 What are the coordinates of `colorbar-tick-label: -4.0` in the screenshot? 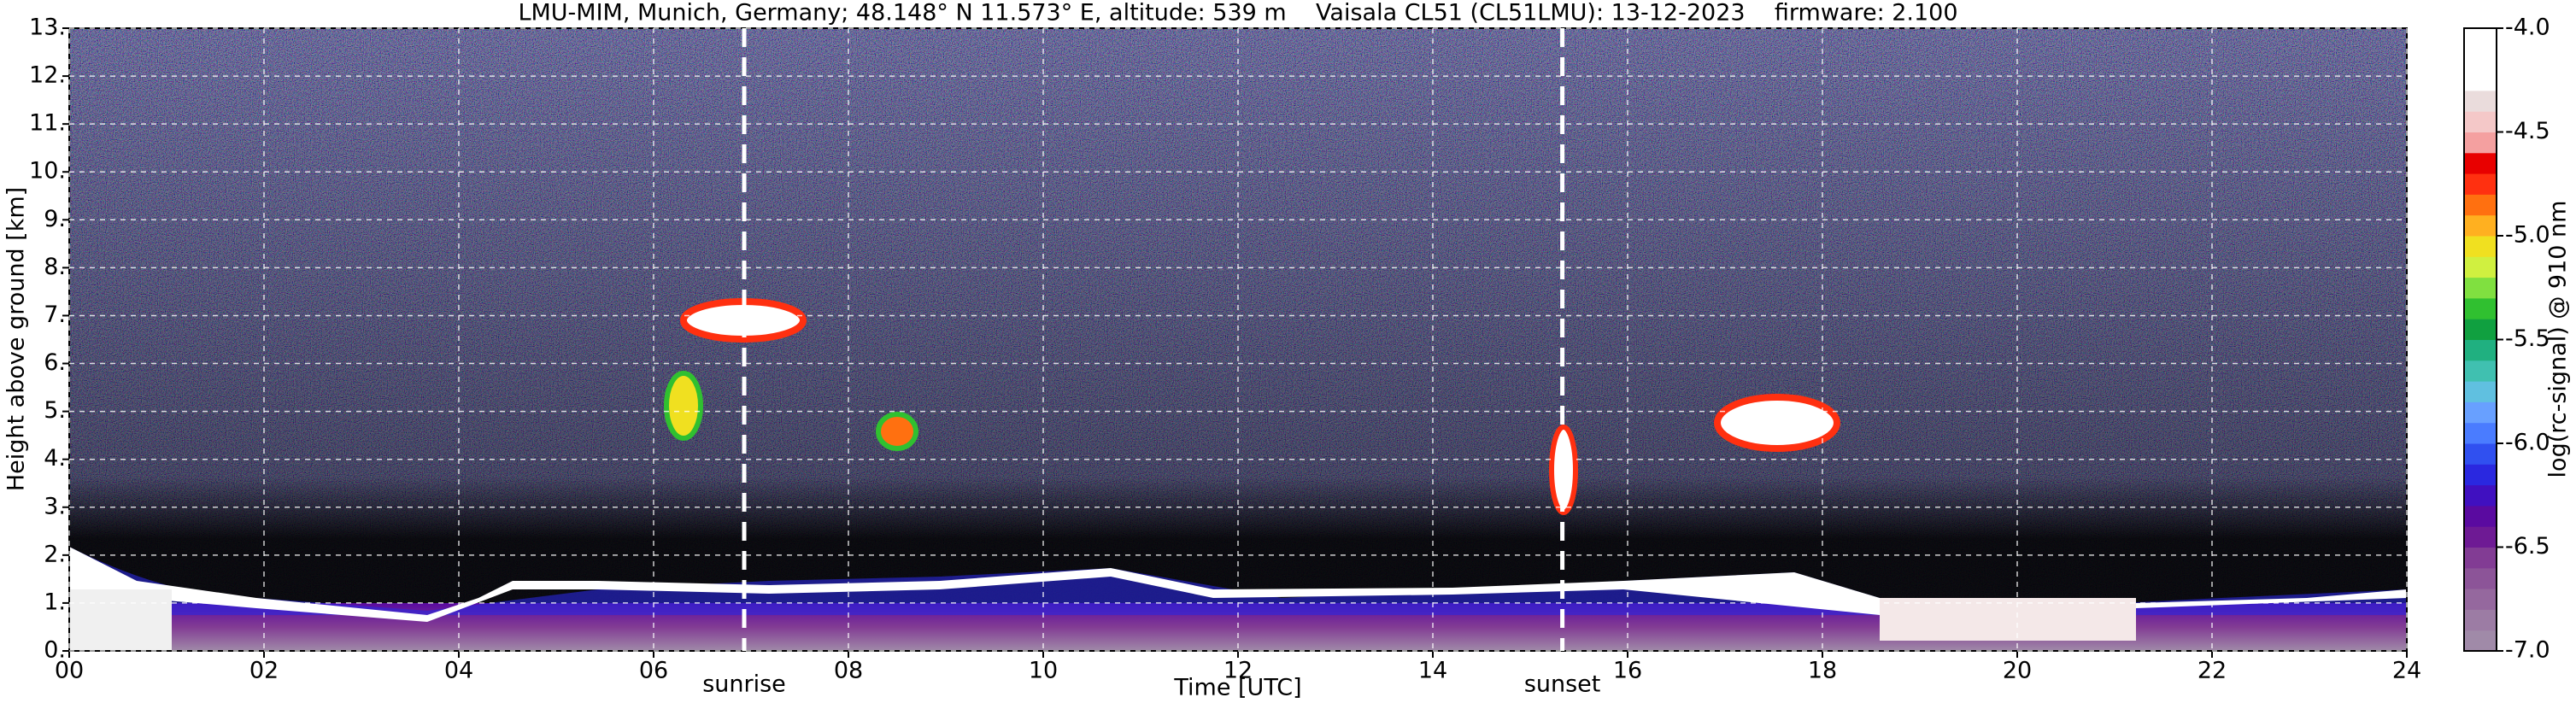 It's located at (2527, 28).